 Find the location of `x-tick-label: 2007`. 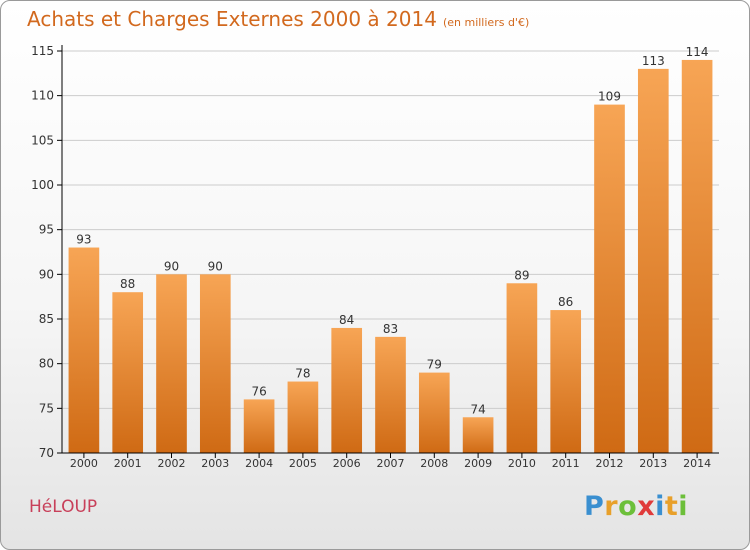

x-tick-label: 2007 is located at coordinates (391, 463).